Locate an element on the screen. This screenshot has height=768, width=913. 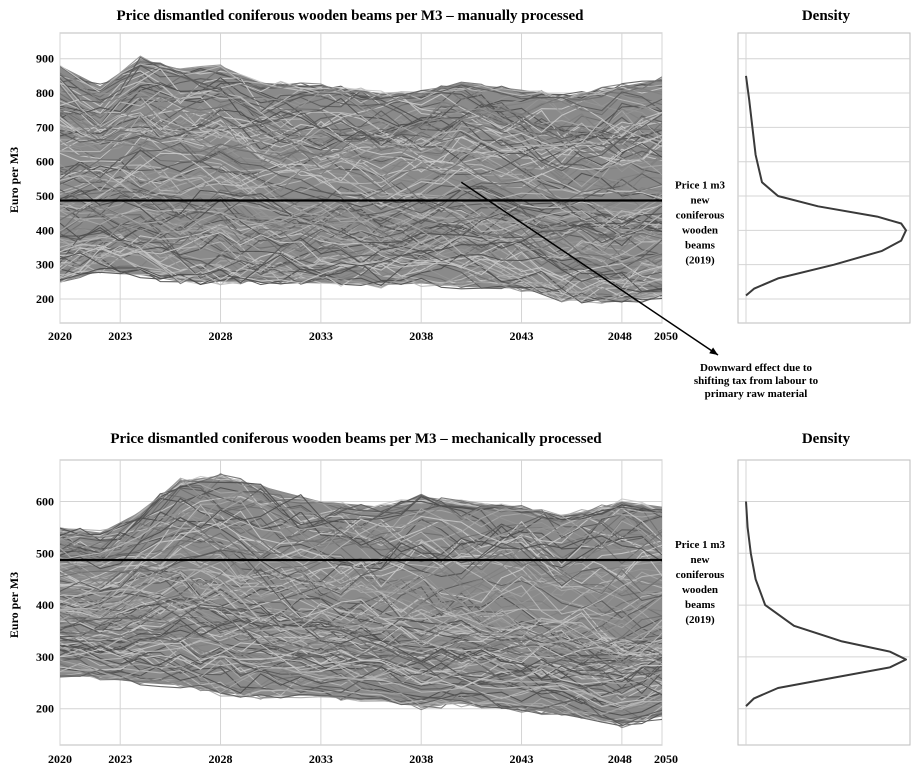
annotation-arrowhead is located at coordinates (713, 351).